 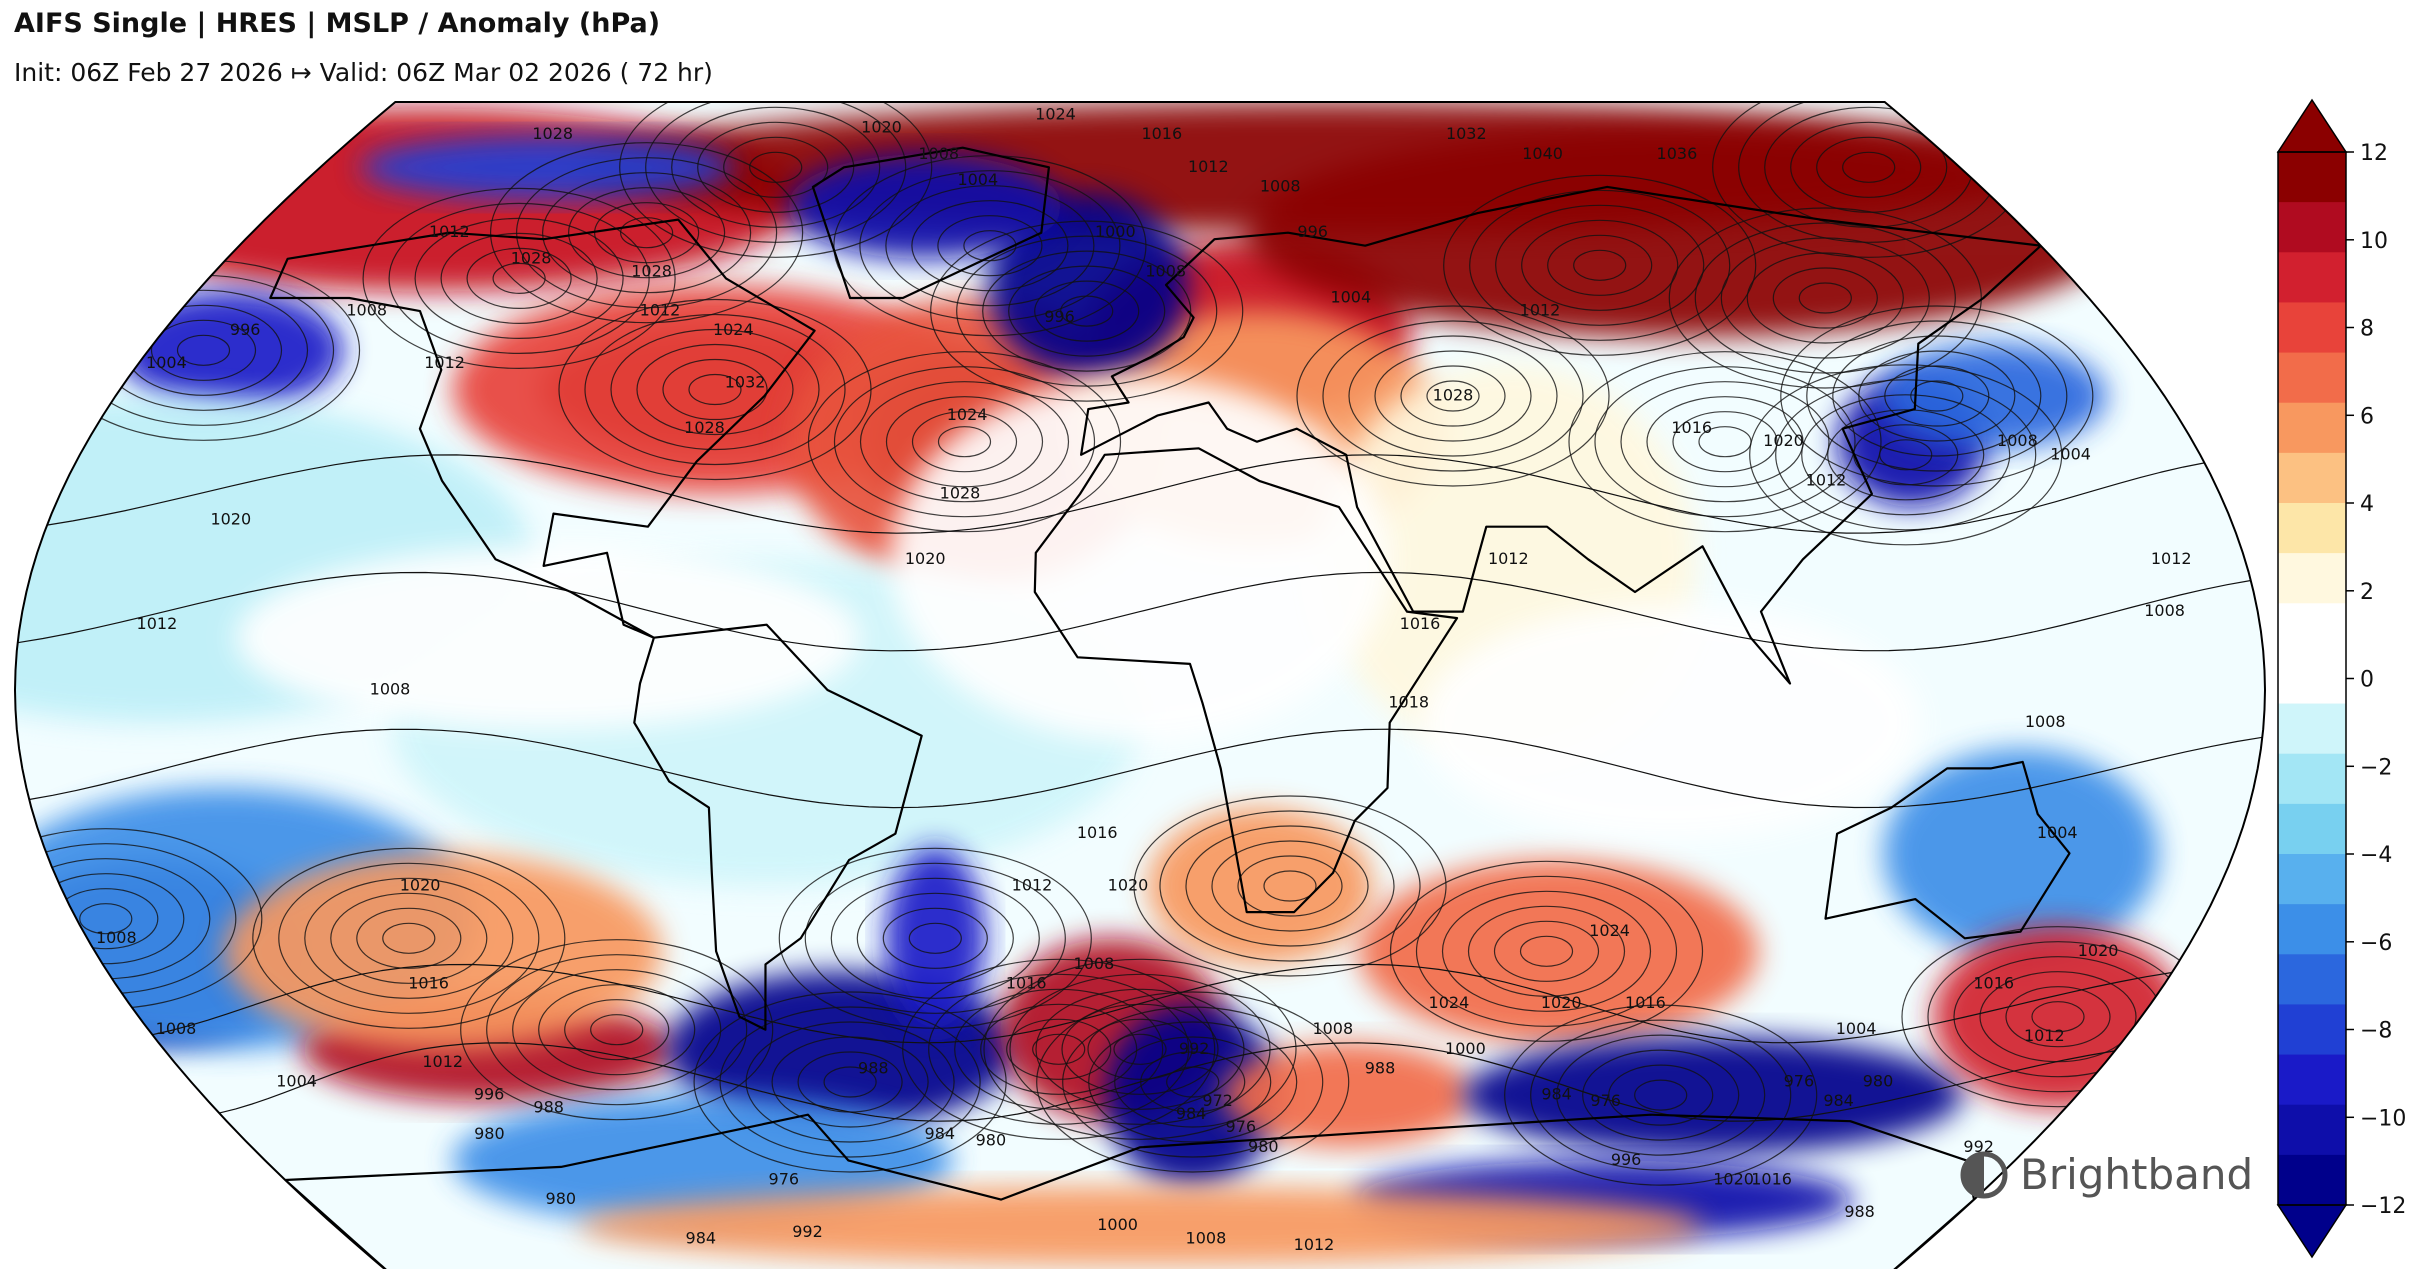 I want to click on isobar-label-text: 992, so click(x=1978, y=1146).